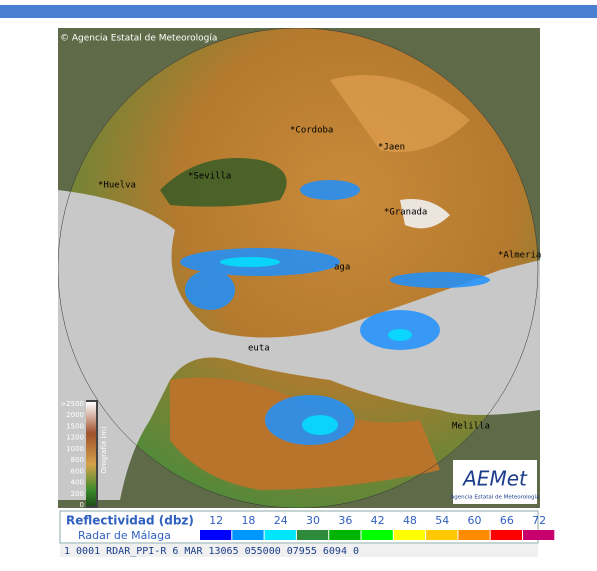  I want to click on scale-label: 48, so click(410, 520).